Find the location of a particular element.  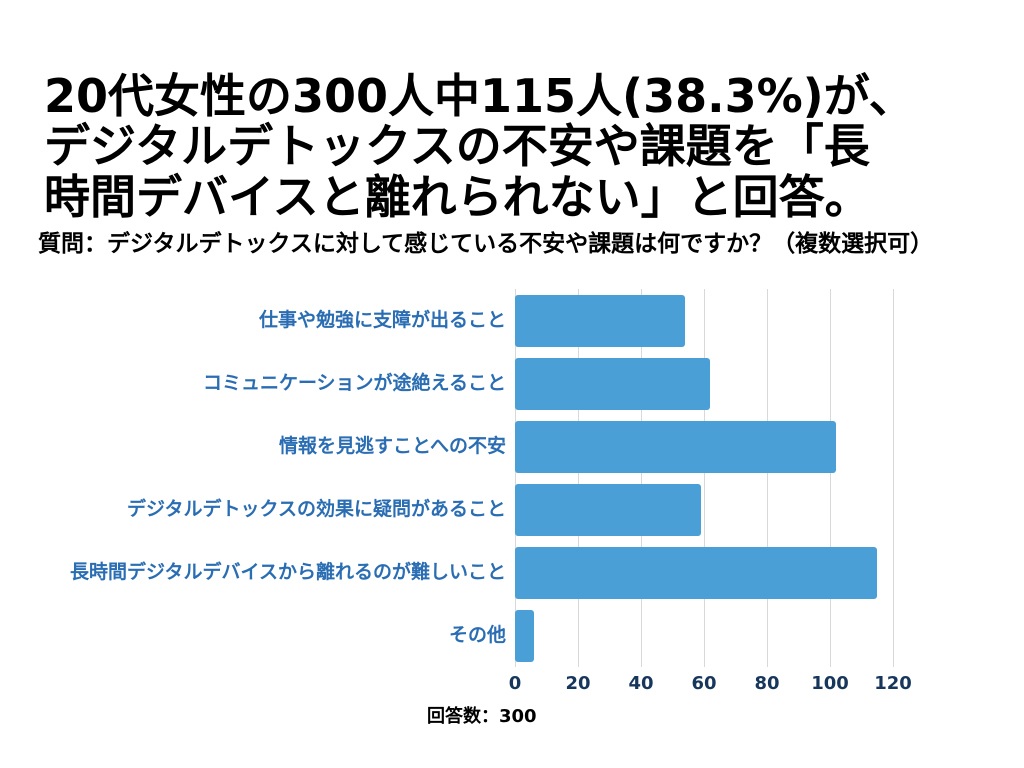

x-tick-label: 80 is located at coordinates (767, 683).